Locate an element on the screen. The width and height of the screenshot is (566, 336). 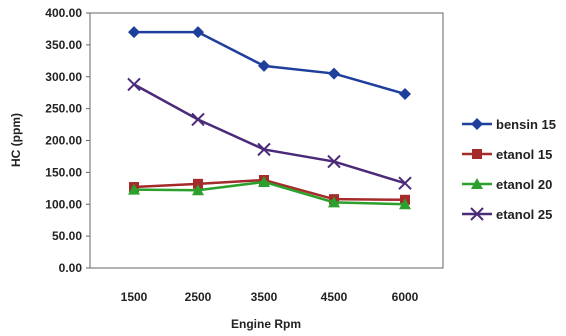
y-tick-label: 250.00 is located at coordinates (63, 109).